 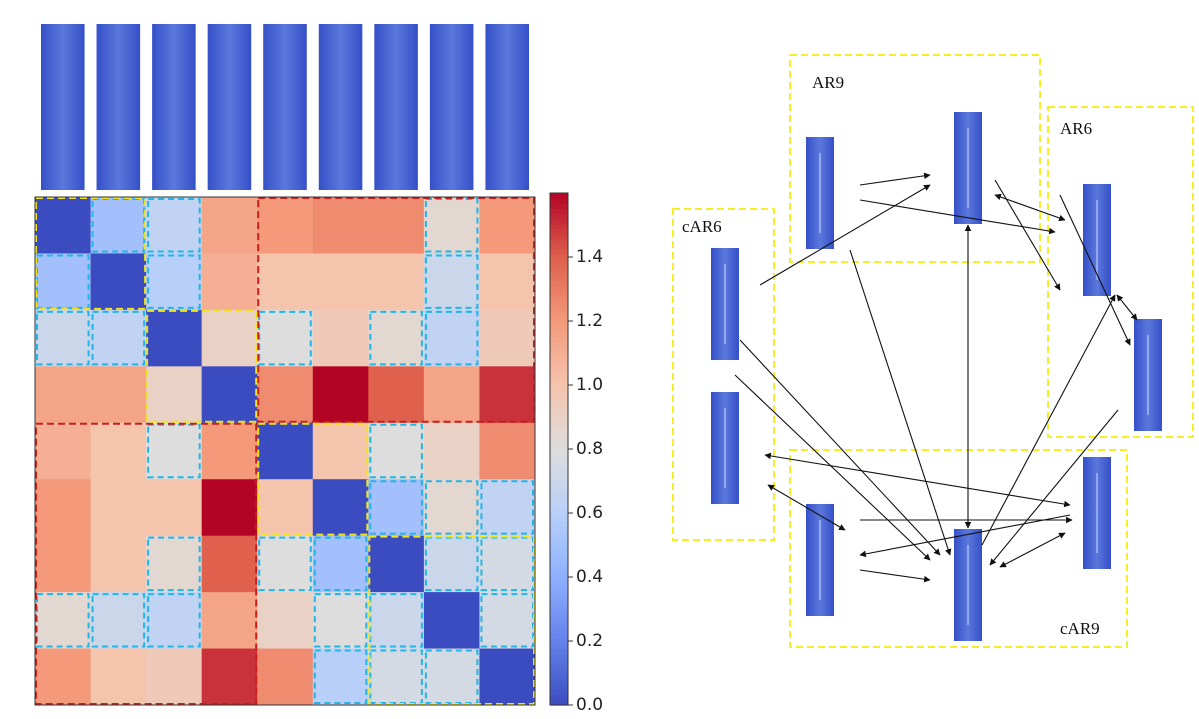 I want to click on group-label: AR6, so click(x=1076, y=128).